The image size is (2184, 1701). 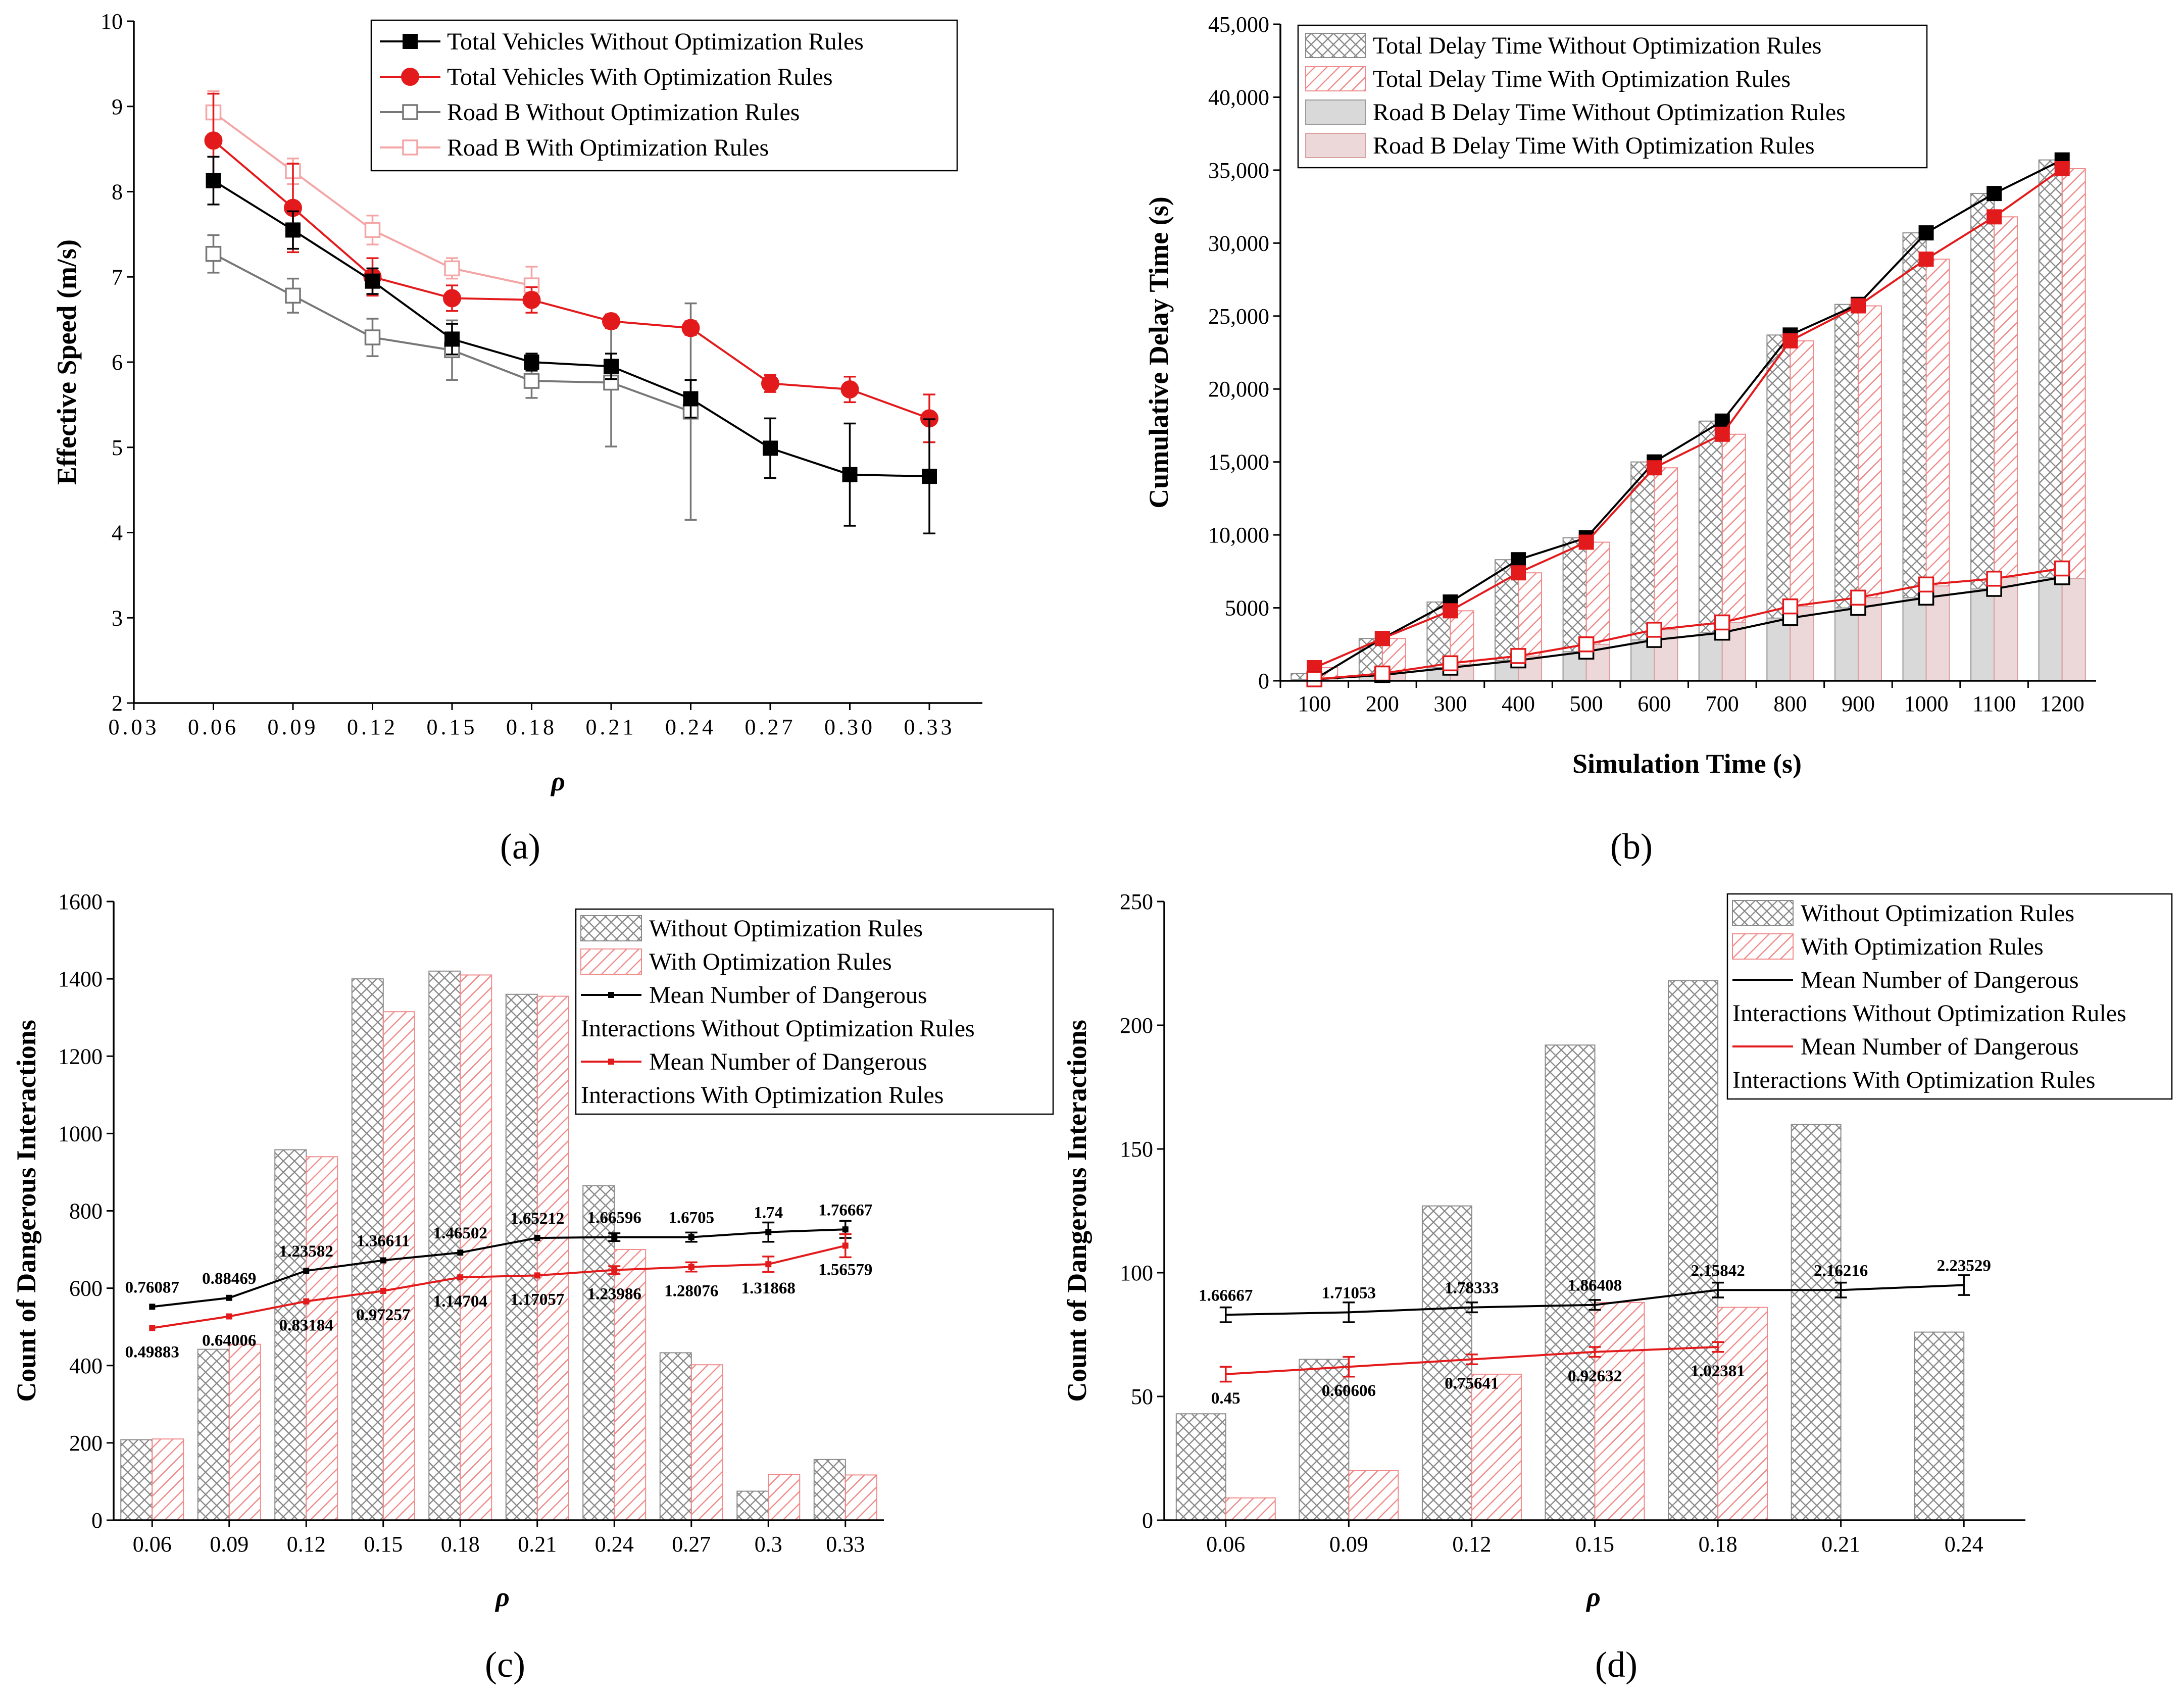 What do you see at coordinates (26, 1211) in the screenshot?
I see `y-axis-title: Count of Dangerous Interactions` at bounding box center [26, 1211].